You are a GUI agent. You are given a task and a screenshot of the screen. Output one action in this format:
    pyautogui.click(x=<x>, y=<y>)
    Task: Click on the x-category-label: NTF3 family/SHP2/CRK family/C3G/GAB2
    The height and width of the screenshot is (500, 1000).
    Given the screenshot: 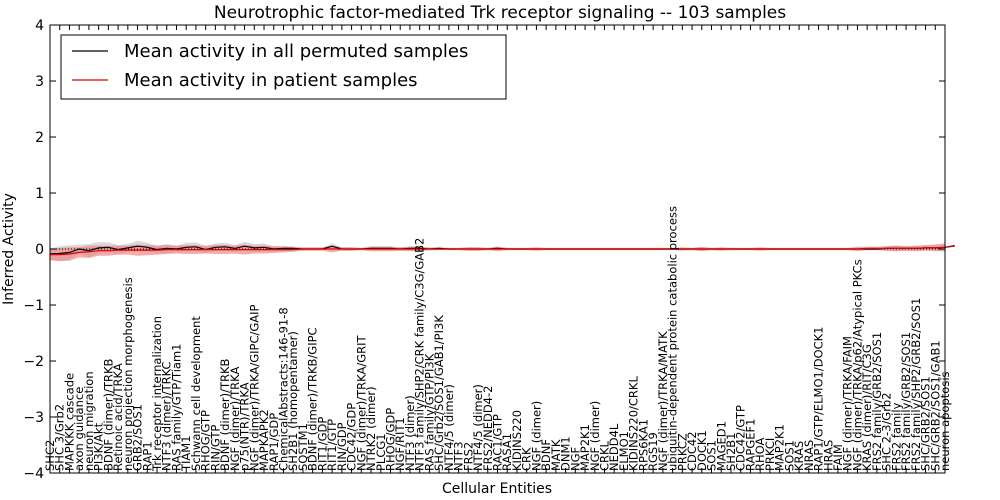 What is the action you would take?
    pyautogui.click(x=420, y=354)
    